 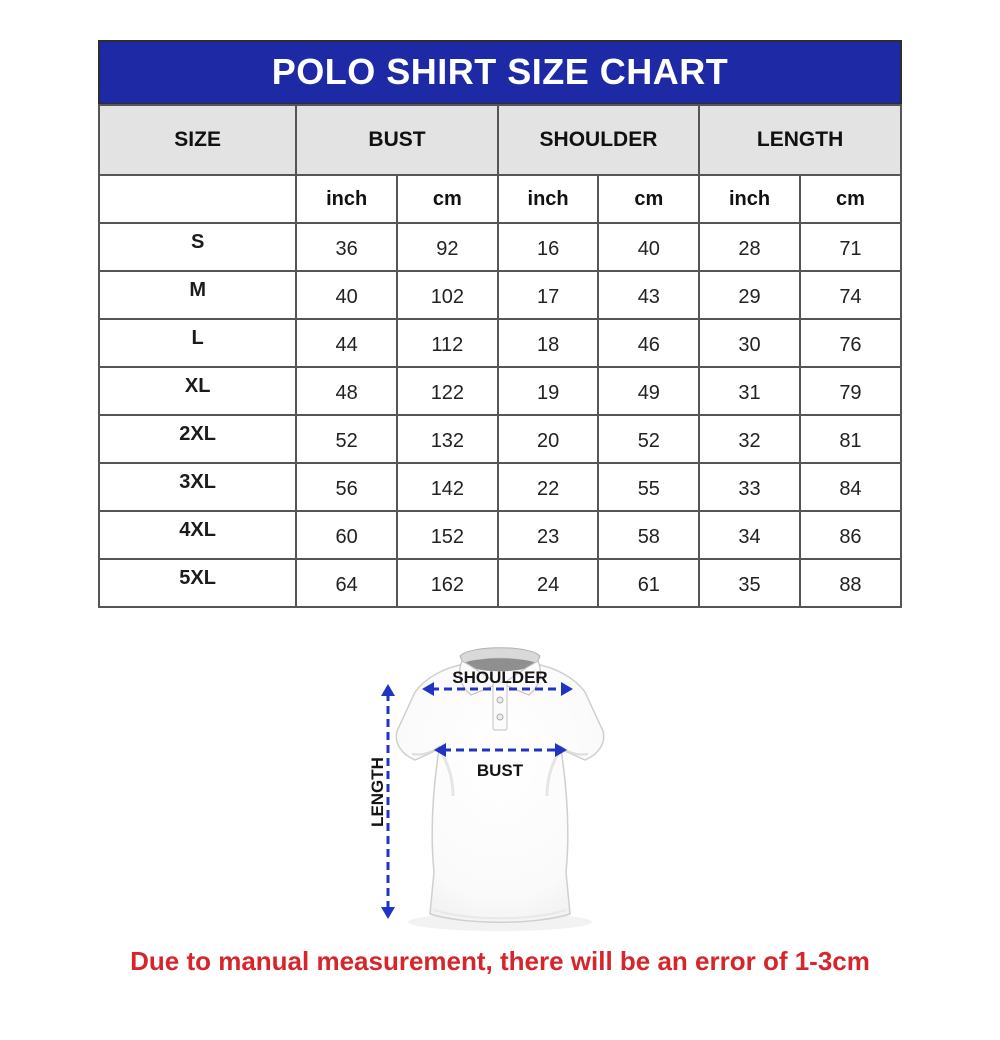 I want to click on measurement-value: 162, so click(x=447, y=584).